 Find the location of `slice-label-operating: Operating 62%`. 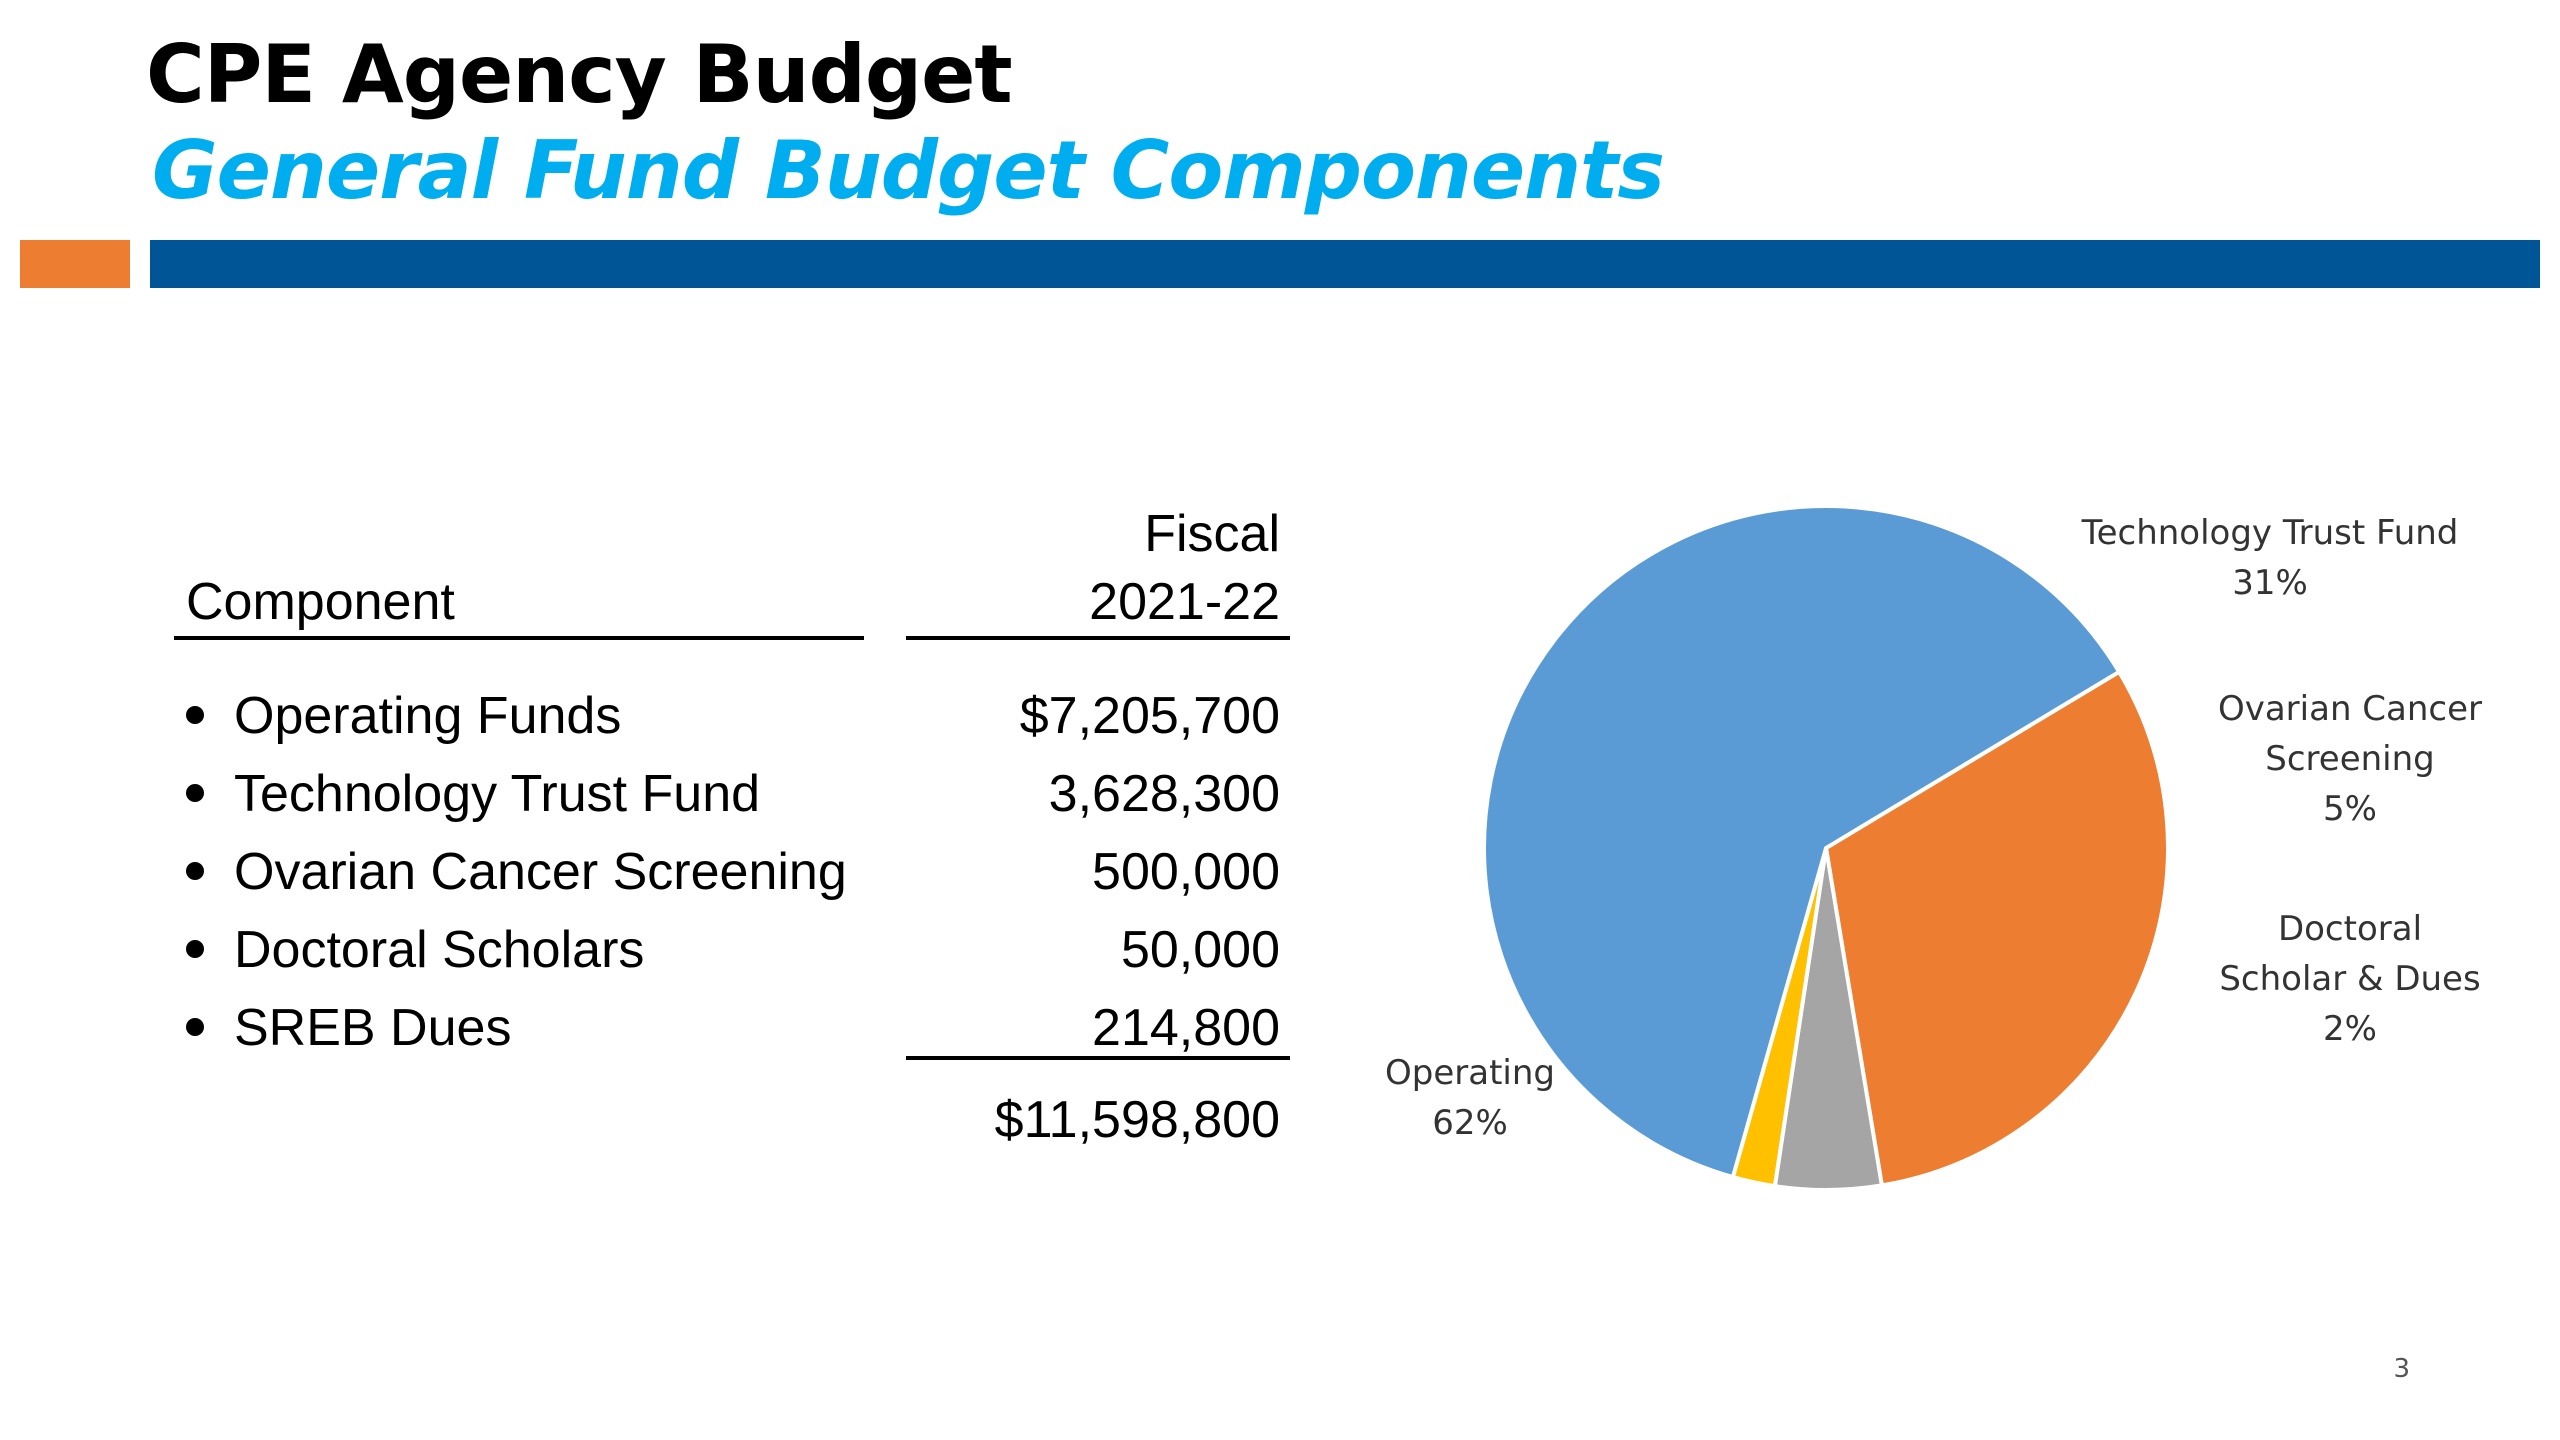

slice-label-operating: Operating 62% is located at coordinates (1470, 1098).